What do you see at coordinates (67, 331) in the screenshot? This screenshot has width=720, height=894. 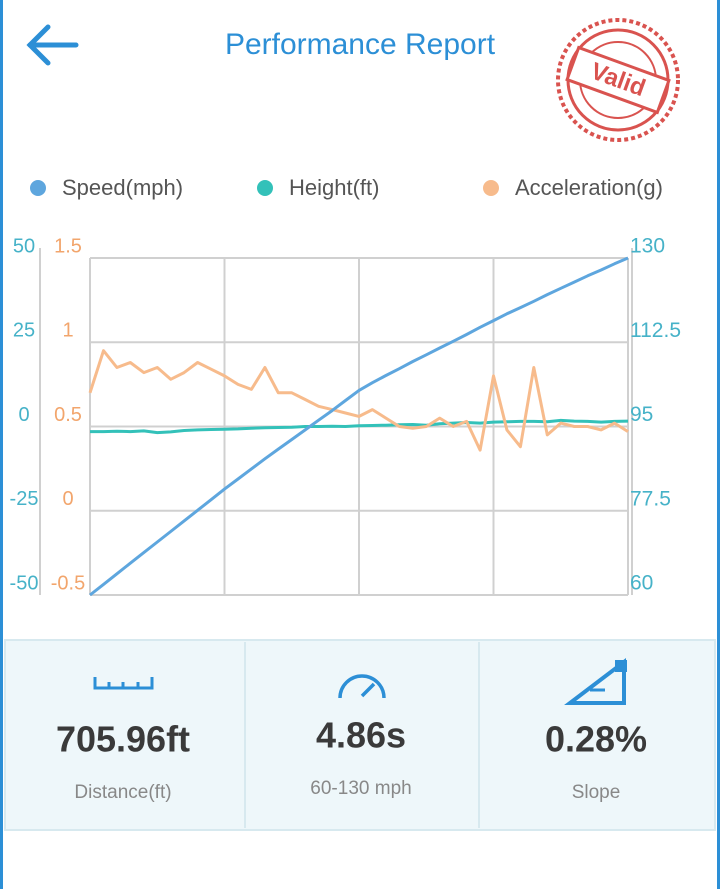 I see `y3-tick-label: 1` at bounding box center [67, 331].